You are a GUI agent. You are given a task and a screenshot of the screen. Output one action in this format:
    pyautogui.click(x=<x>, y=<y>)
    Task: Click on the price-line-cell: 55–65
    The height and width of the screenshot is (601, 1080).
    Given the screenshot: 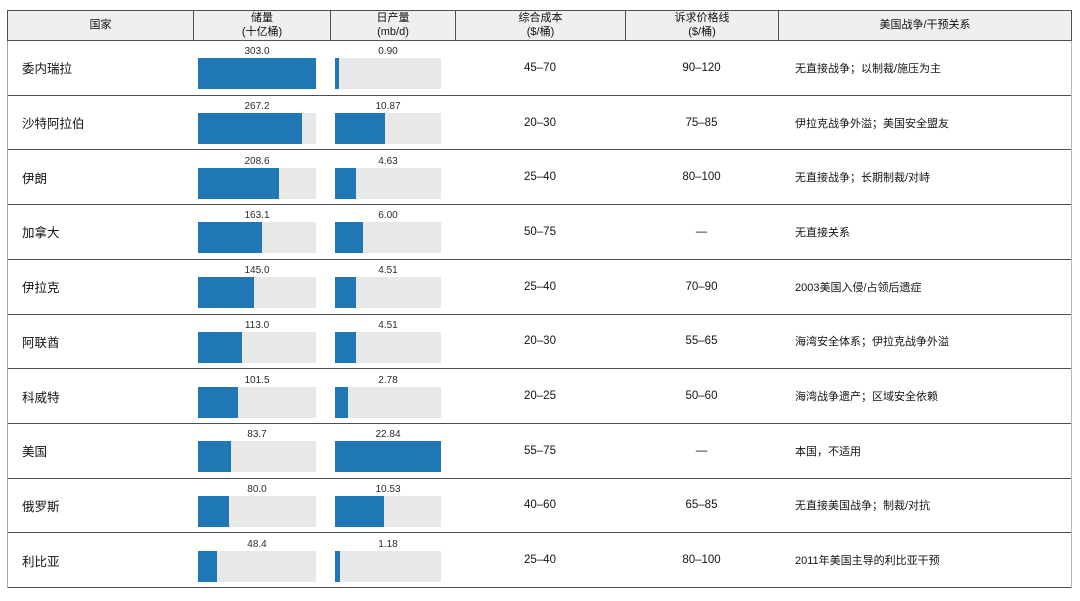 What is the action you would take?
    pyautogui.click(x=701, y=341)
    